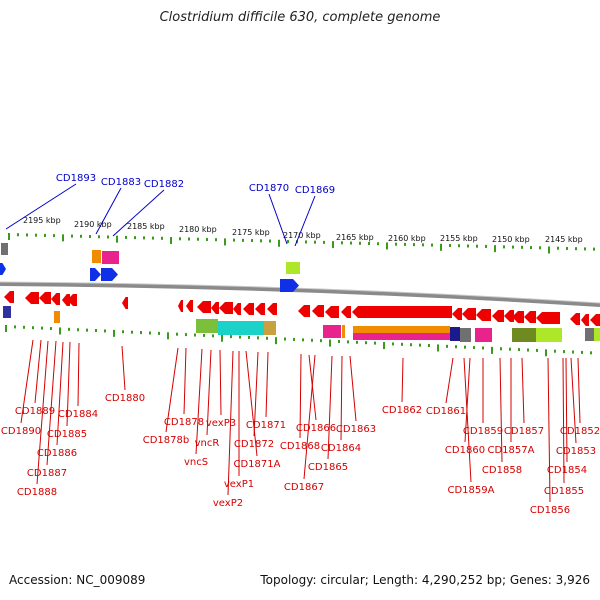  I want to click on gene-label-reverse: CD1857, so click(524, 431).